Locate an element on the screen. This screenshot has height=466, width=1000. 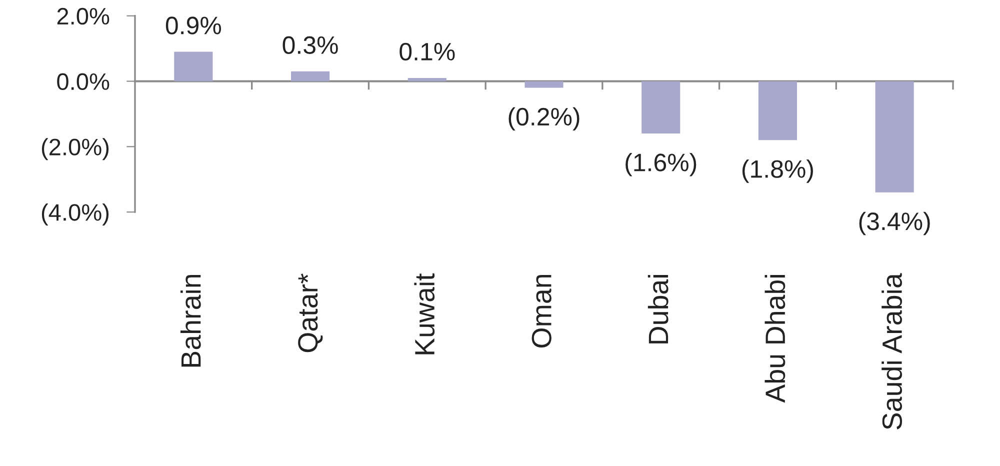
x-tick-label: Bahrain is located at coordinates (190, 320).